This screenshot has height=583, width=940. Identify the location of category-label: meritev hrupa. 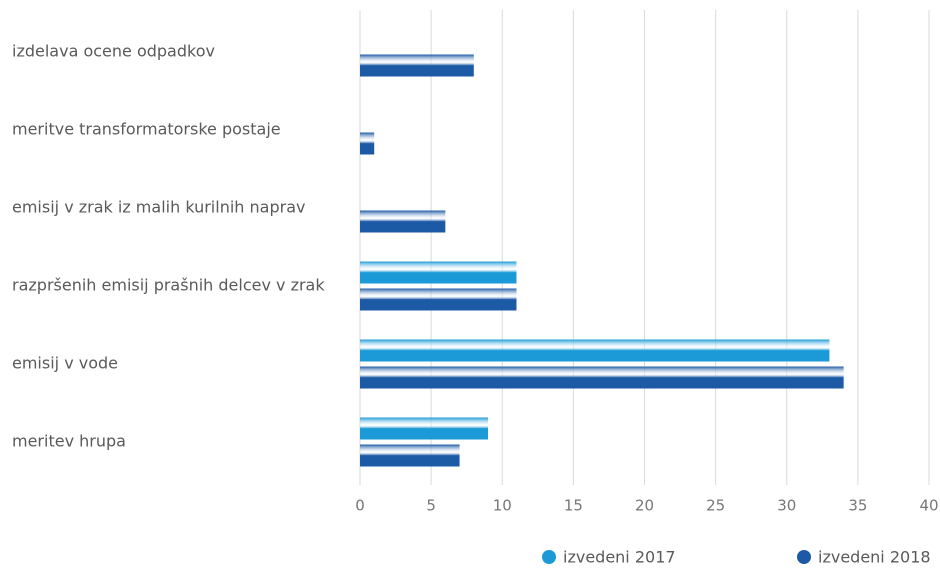
(69, 441).